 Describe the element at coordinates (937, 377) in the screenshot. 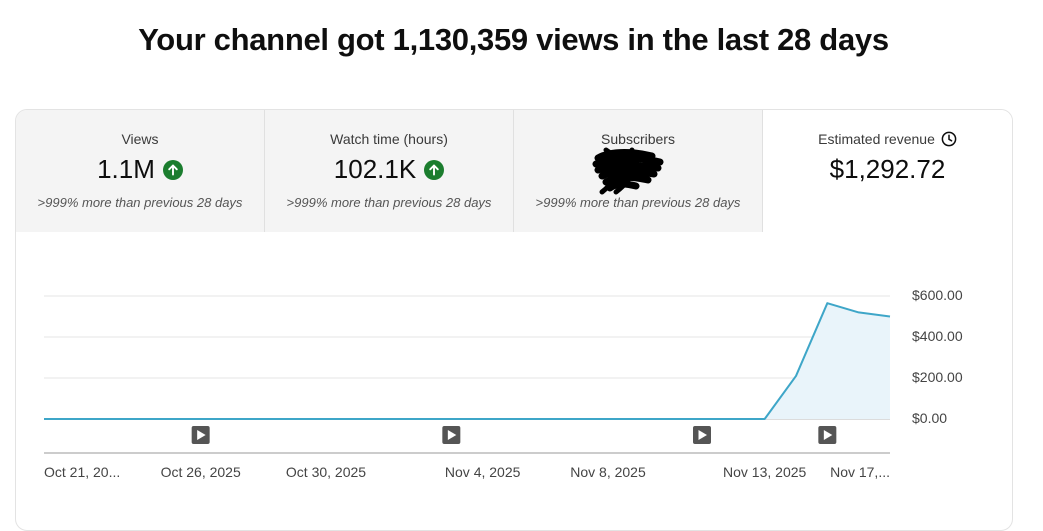

I see `y-tick-label: $200.00` at that location.